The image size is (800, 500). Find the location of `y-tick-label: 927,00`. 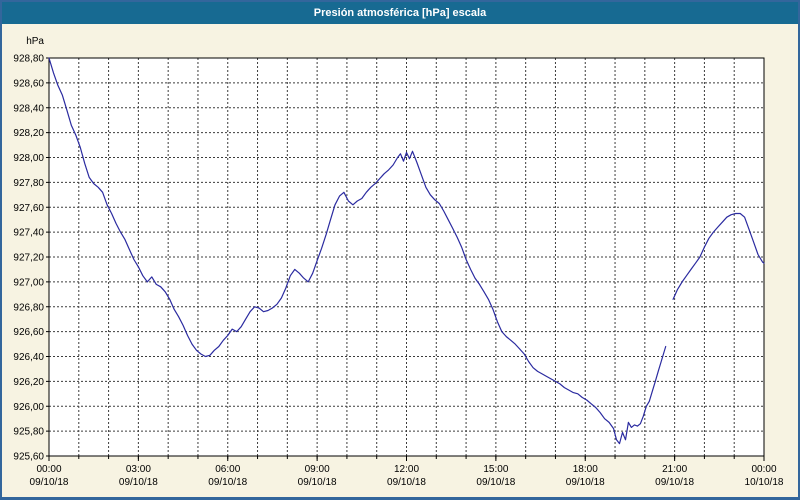

y-tick-label: 927,00 is located at coordinates (28, 282).